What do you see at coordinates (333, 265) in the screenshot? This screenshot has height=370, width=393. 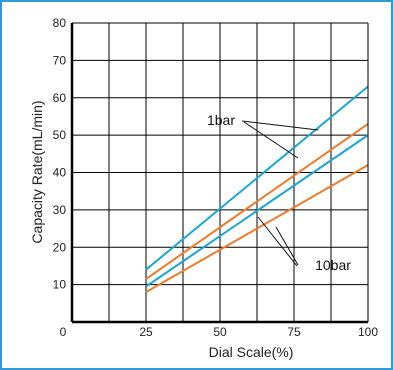 I see `annotation-10bar-label: 10bar` at bounding box center [333, 265].